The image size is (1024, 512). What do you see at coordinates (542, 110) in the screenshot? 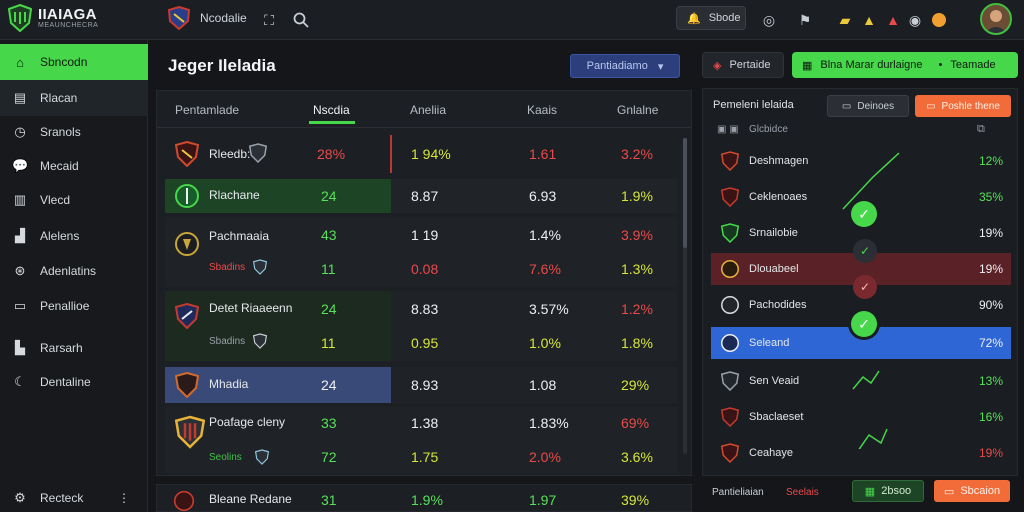
I see `column-header: Kaais` at bounding box center [542, 110].